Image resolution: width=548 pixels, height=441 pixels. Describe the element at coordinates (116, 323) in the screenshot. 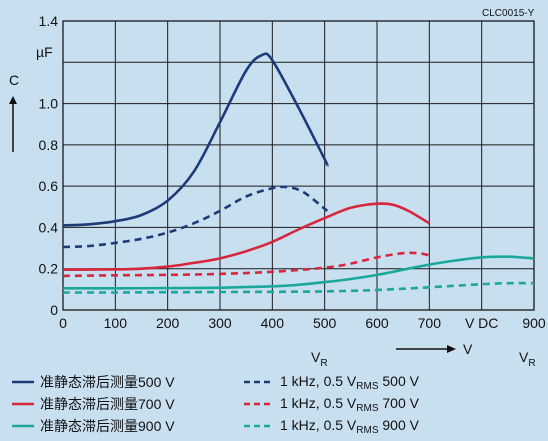

I see `x-tick-label: 100` at that location.